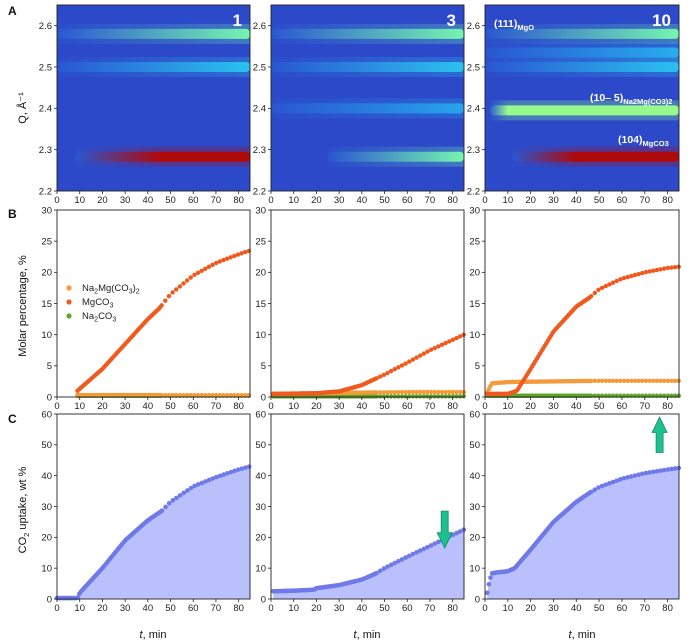 The image size is (697, 643). Describe the element at coordinates (622, 406) in the screenshot. I see `molar-3-xtick-60: 60` at that location.